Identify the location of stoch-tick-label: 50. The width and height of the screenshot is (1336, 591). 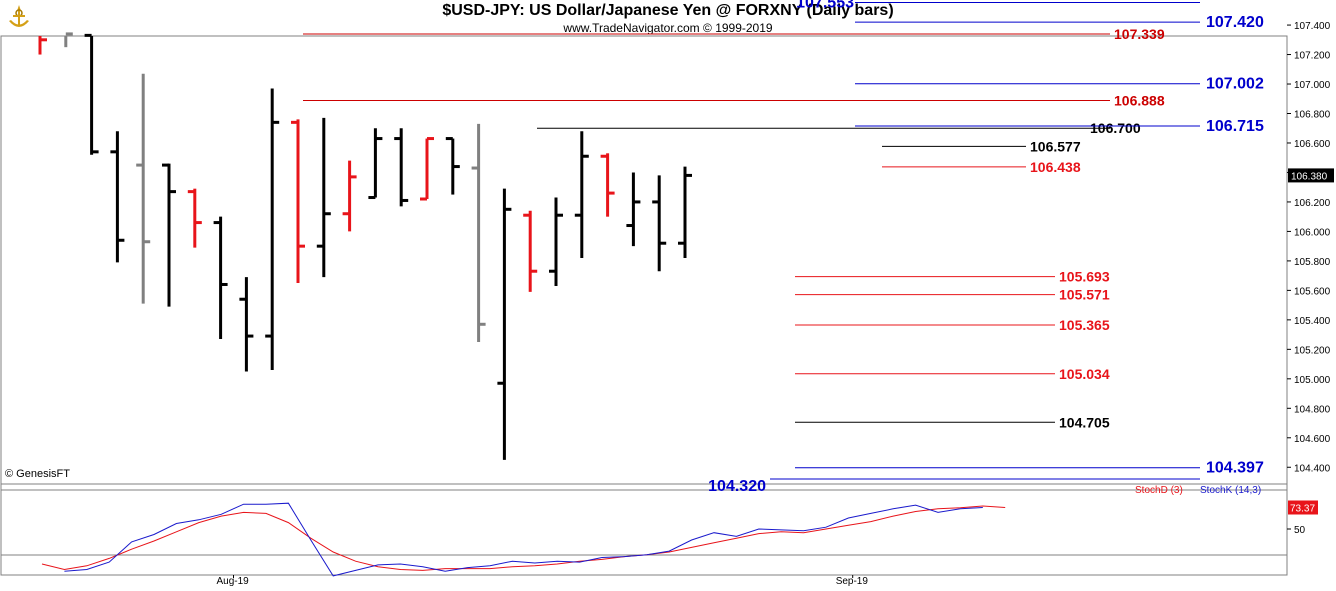
(1300, 530).